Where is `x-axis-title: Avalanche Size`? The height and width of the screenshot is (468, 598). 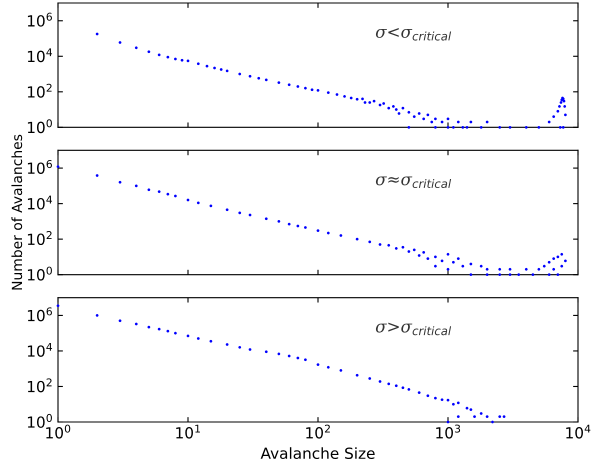 x-axis-title: Avalanche Size is located at coordinates (317, 453).